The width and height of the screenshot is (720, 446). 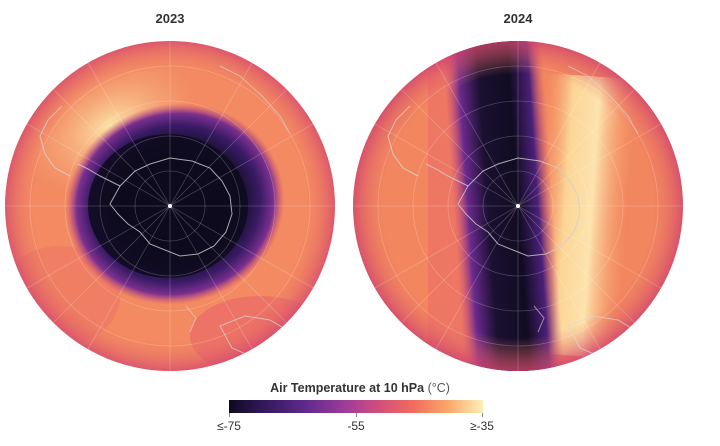 I want to click on legend-label-mid: -55, so click(x=356, y=426).